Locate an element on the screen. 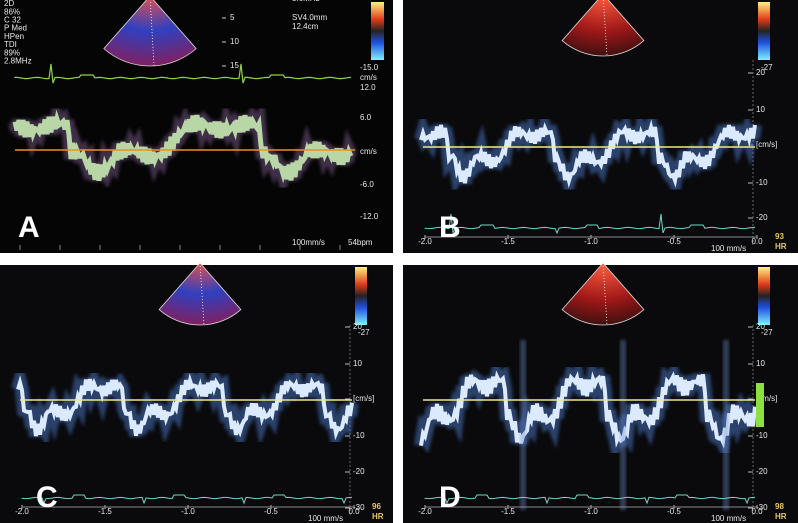  info-text: 86% is located at coordinates (12, 11).